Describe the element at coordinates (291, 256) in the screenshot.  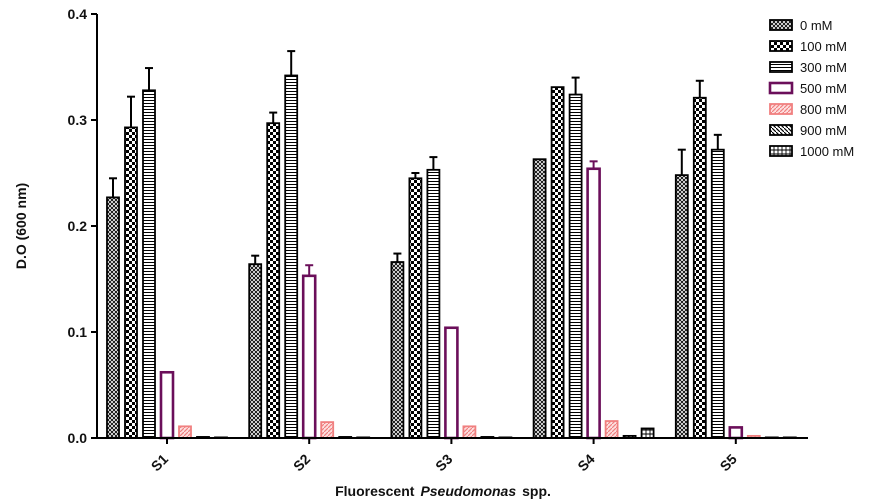
I see `bar-S2-300mM` at that location.